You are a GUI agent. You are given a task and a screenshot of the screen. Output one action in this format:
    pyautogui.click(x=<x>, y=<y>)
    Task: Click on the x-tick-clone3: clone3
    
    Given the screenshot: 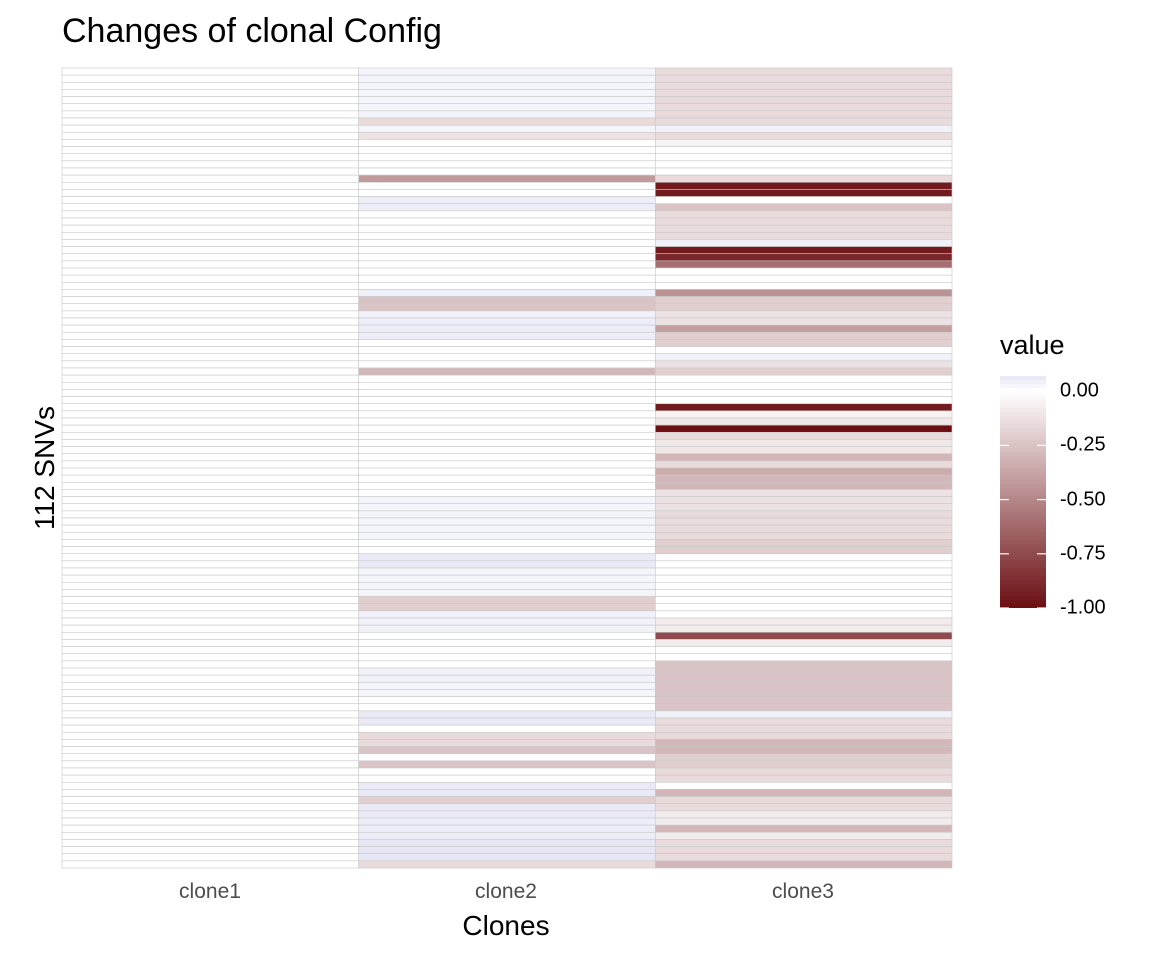 What is the action you would take?
    pyautogui.click(x=803, y=891)
    